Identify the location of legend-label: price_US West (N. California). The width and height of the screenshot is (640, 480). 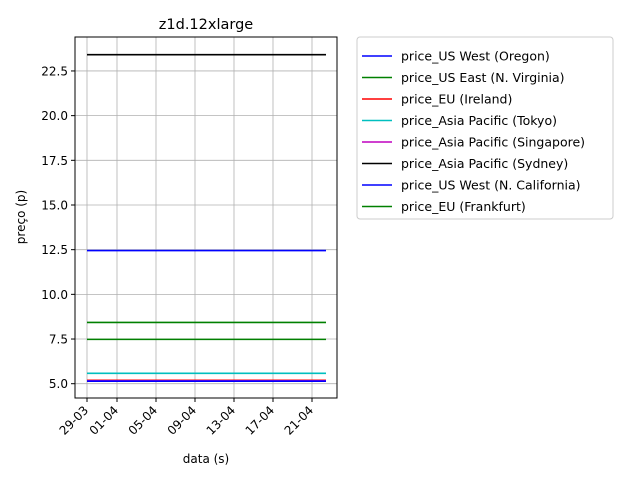
(491, 185).